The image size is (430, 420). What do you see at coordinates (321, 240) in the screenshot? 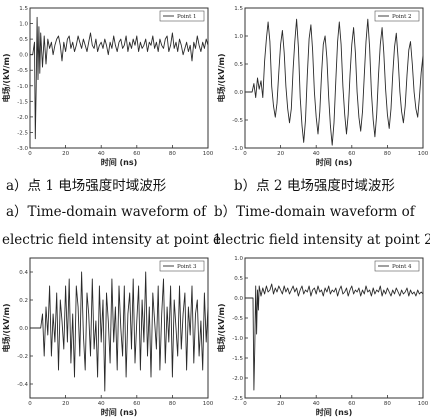
I see `caption-b-english-line-2: electric field intensity at point 2` at bounding box center [321, 240].